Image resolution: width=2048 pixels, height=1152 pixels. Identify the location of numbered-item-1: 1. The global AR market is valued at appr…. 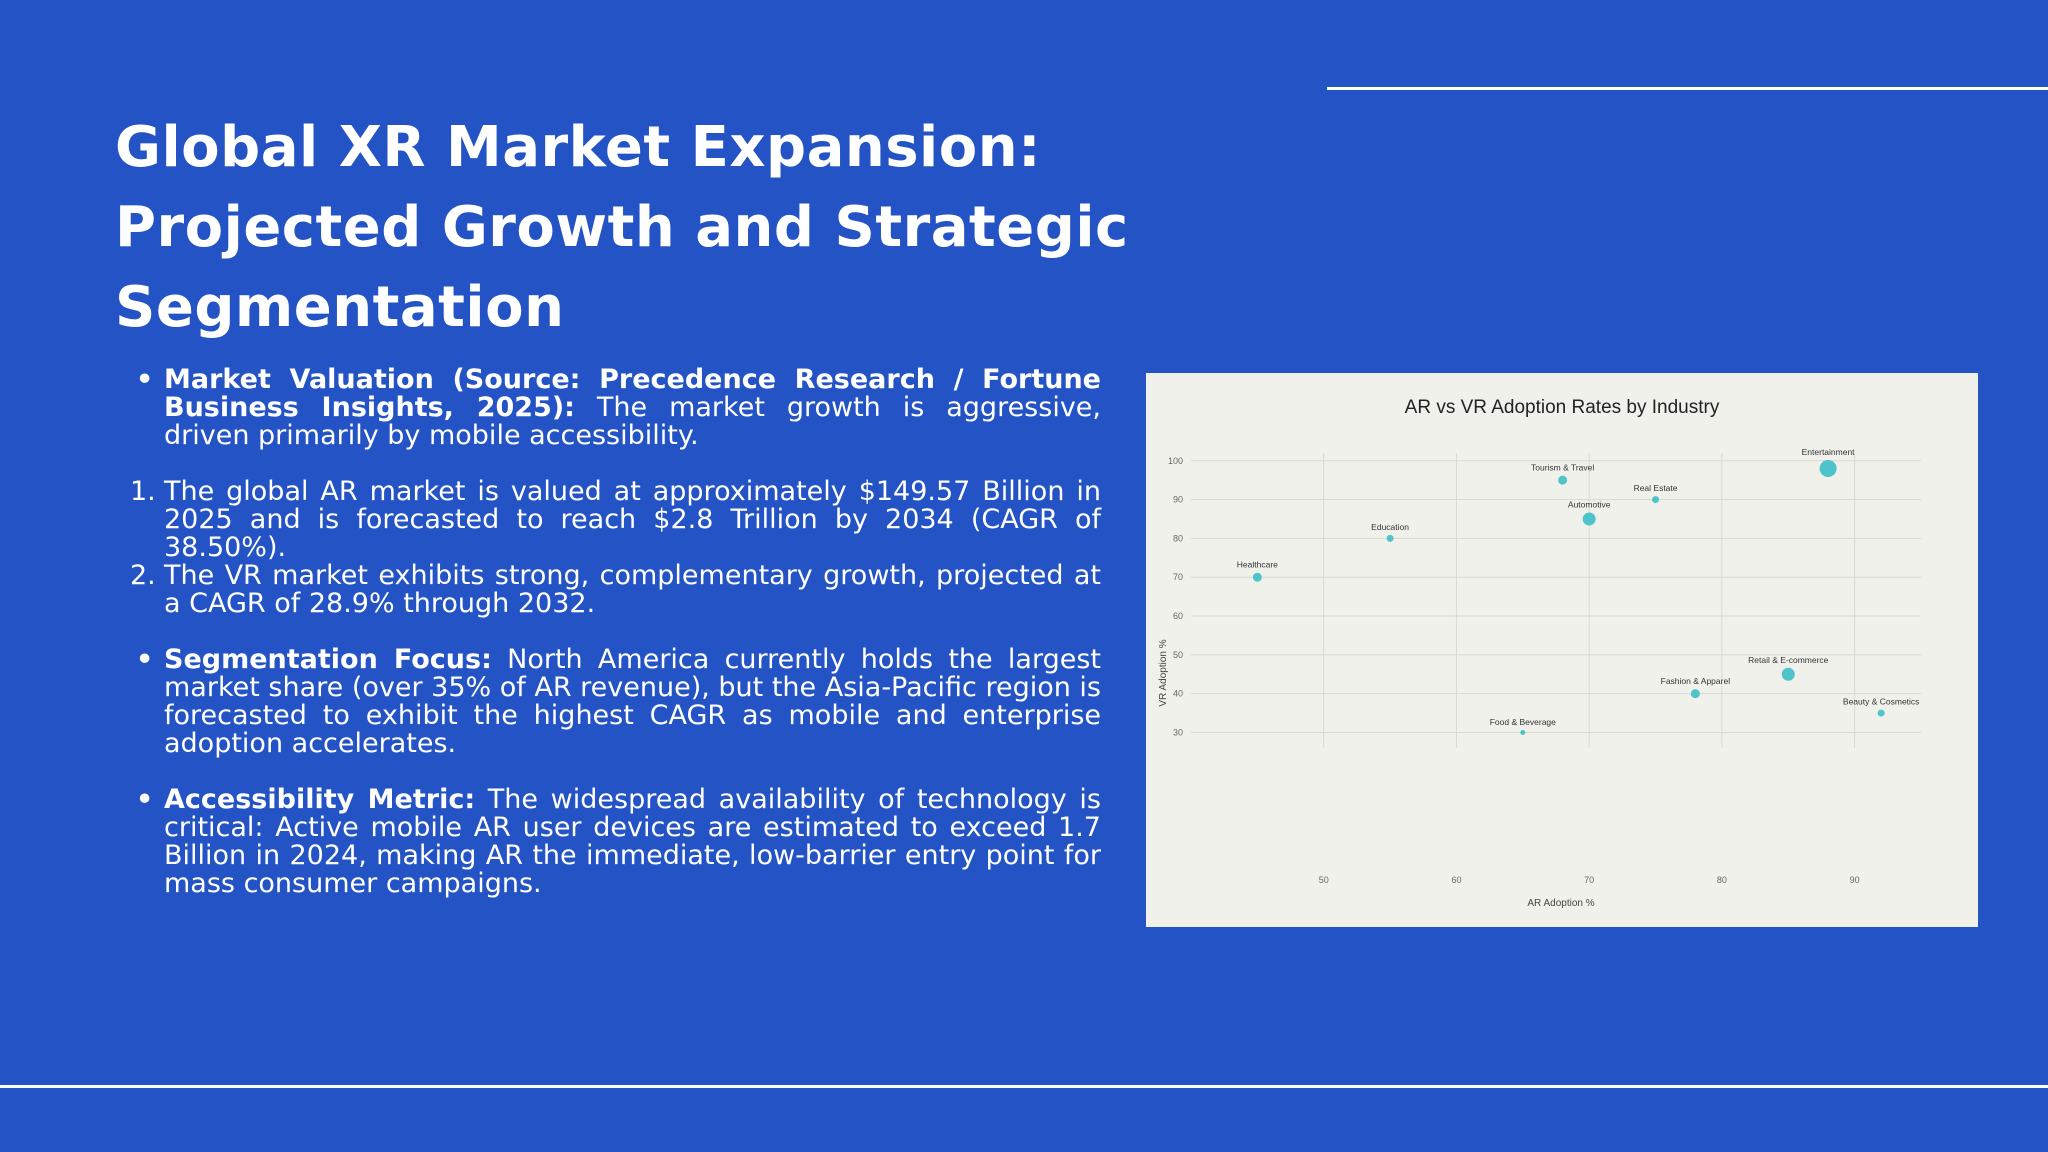
(615, 519).